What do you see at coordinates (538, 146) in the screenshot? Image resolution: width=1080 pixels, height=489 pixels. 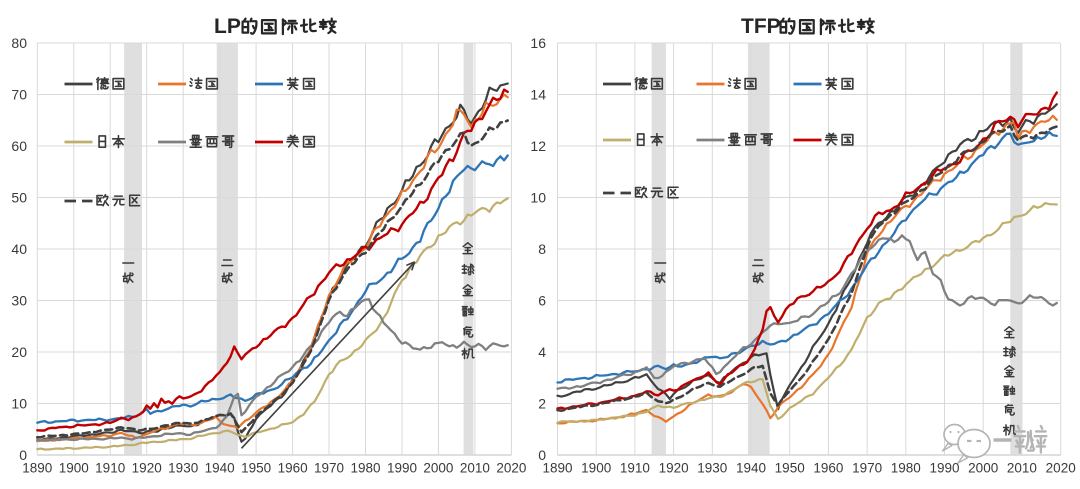 I see `svg-text: 12` at bounding box center [538, 146].